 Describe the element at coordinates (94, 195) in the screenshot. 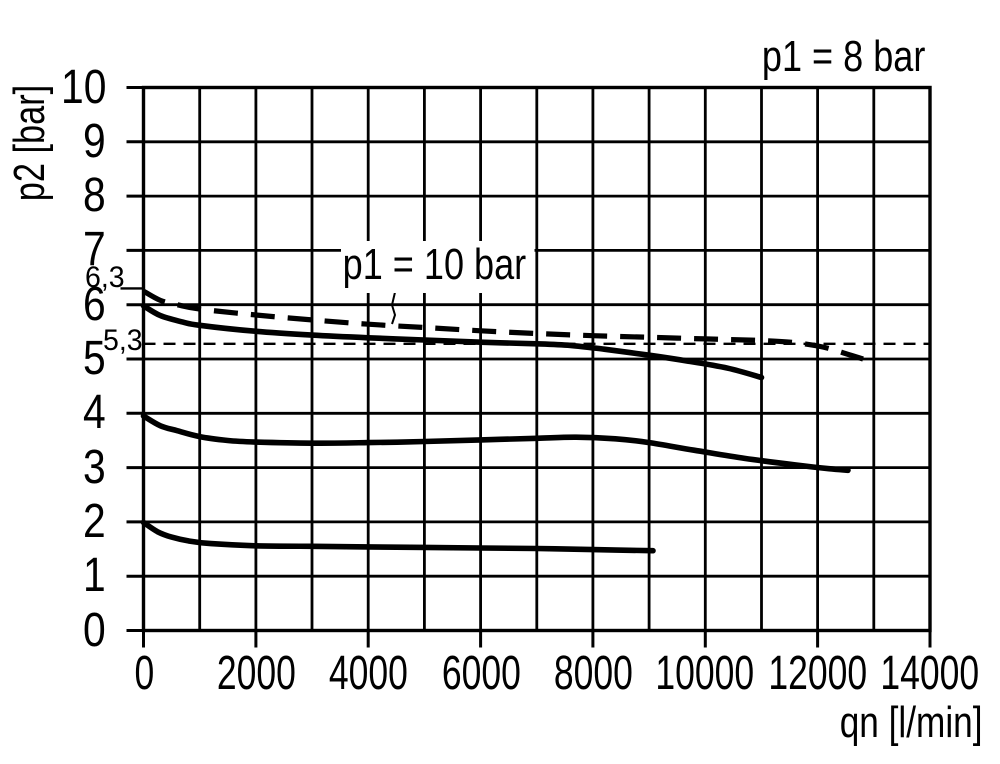

I see `y-tick-label-8: 8` at that location.